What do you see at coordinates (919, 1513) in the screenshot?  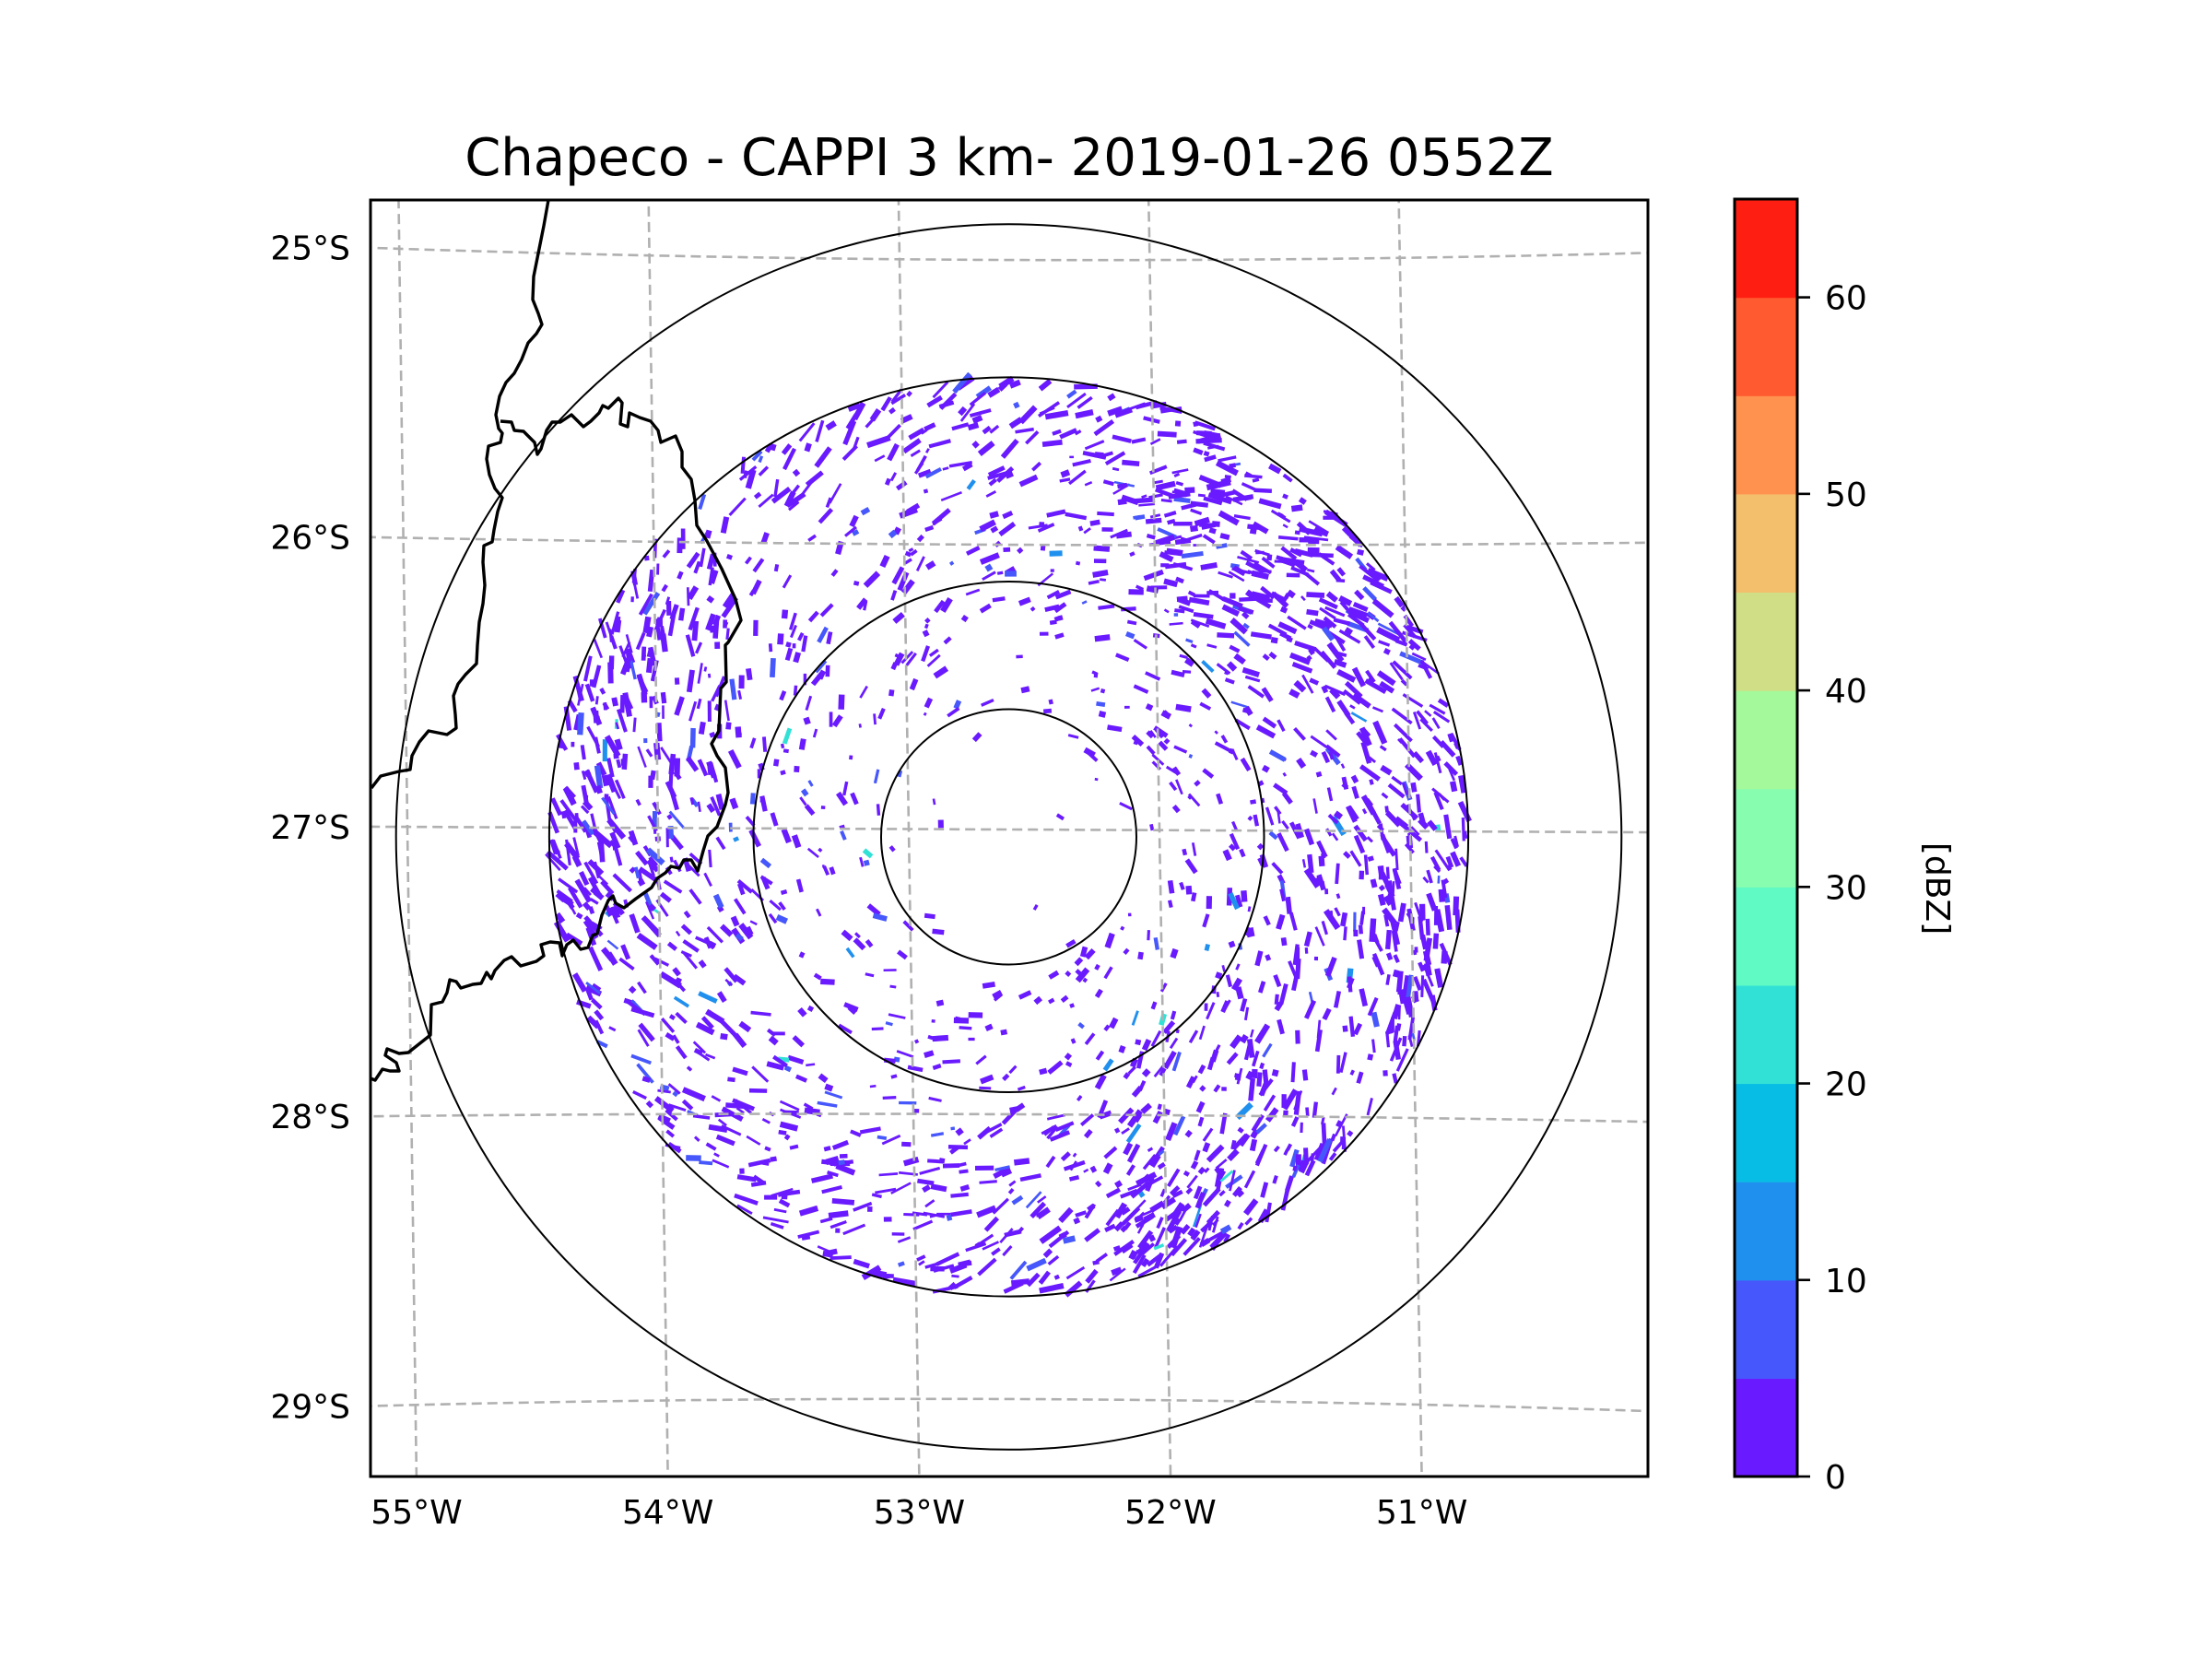 I see `x-tick-labels: 55°W 54°W 53°W 52°W 51°W` at bounding box center [919, 1513].